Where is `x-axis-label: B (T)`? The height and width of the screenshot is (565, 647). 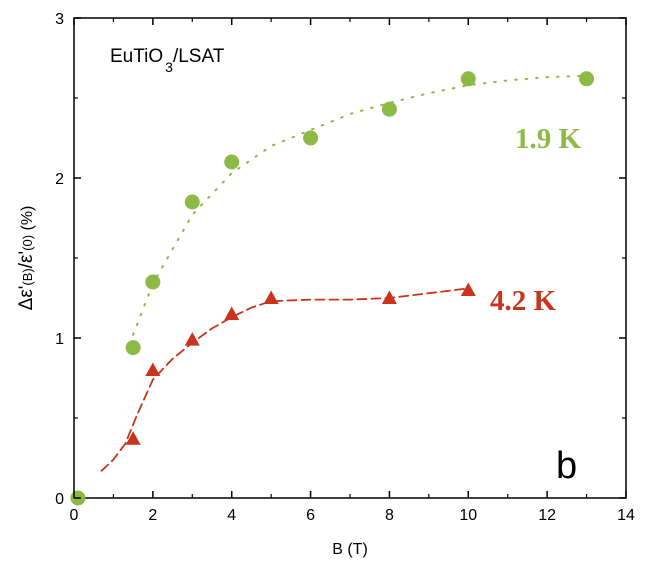 x-axis-label: B (T) is located at coordinates (350, 549).